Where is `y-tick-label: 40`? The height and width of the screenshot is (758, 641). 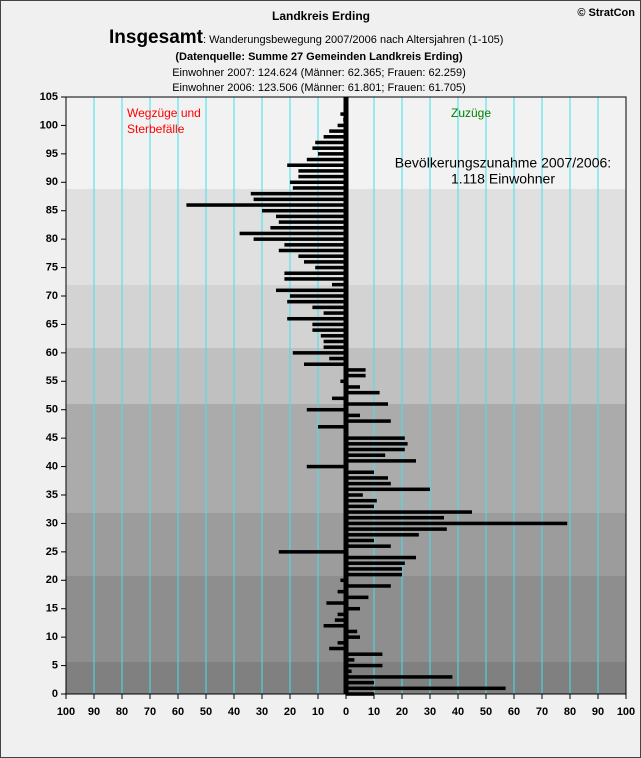 y-tick-label: 40 is located at coordinates (52, 466).